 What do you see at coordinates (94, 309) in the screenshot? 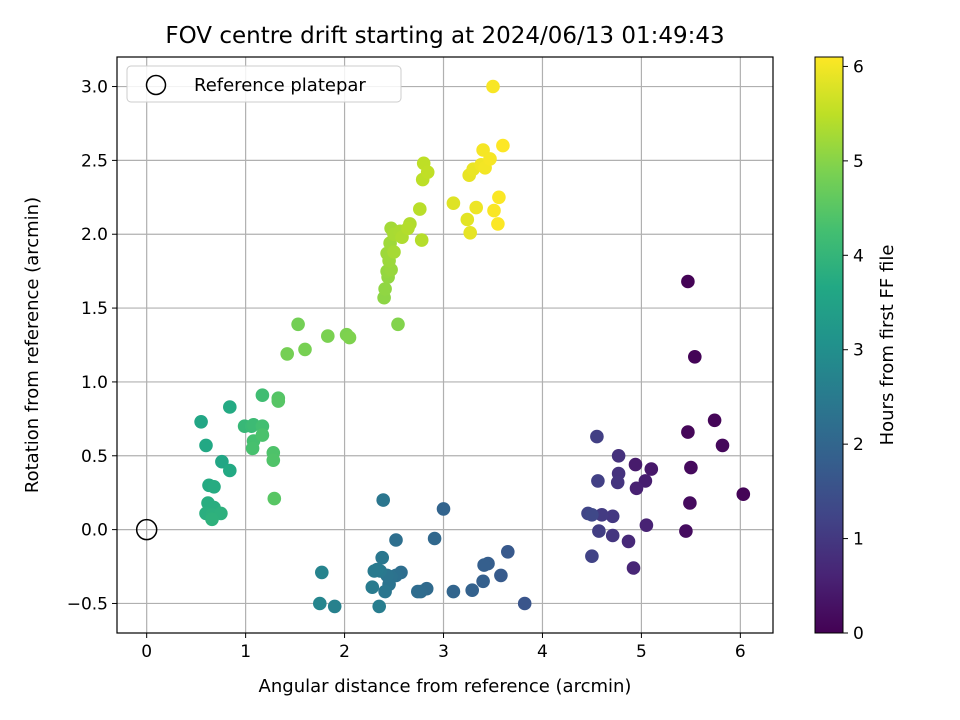
I see `y-tick-label: 1.5` at bounding box center [94, 309].